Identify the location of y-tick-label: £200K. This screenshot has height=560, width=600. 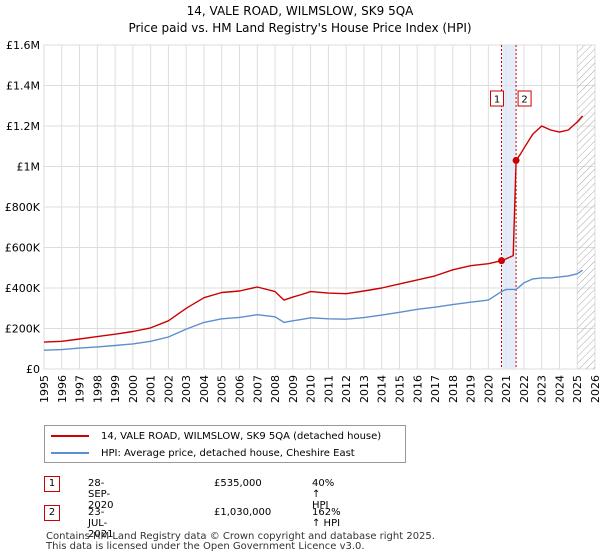
(23, 329).